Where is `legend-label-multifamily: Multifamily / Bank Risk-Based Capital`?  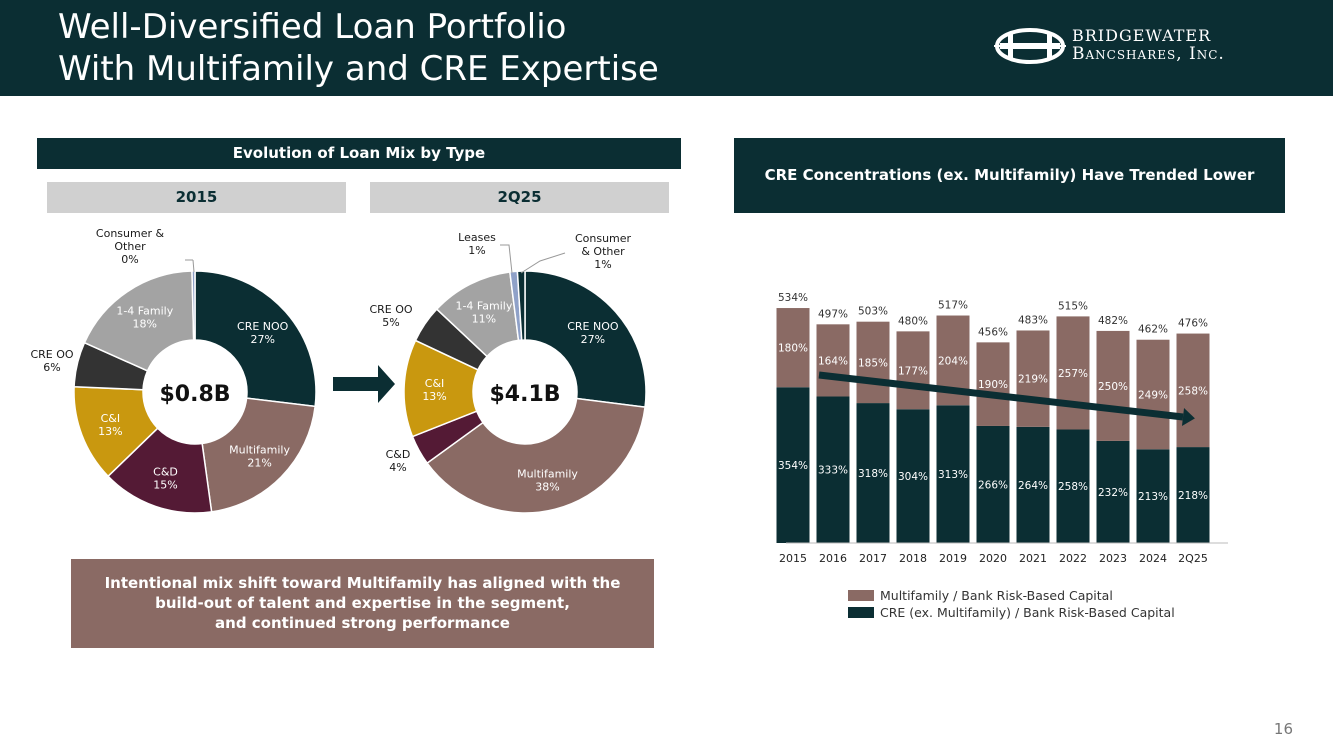
legend-label-multifamily: Multifamily / Bank Risk-Based Capital is located at coordinates (996, 595).